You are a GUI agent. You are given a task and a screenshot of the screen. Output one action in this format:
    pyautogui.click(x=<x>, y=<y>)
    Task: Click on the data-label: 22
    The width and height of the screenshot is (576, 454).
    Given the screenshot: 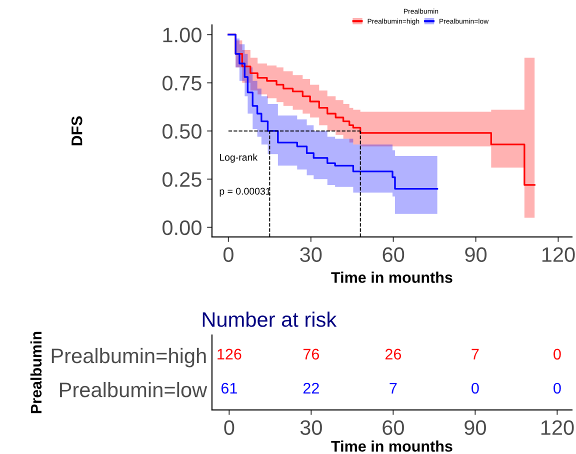 What is the action you would take?
    pyautogui.click(x=311, y=388)
    